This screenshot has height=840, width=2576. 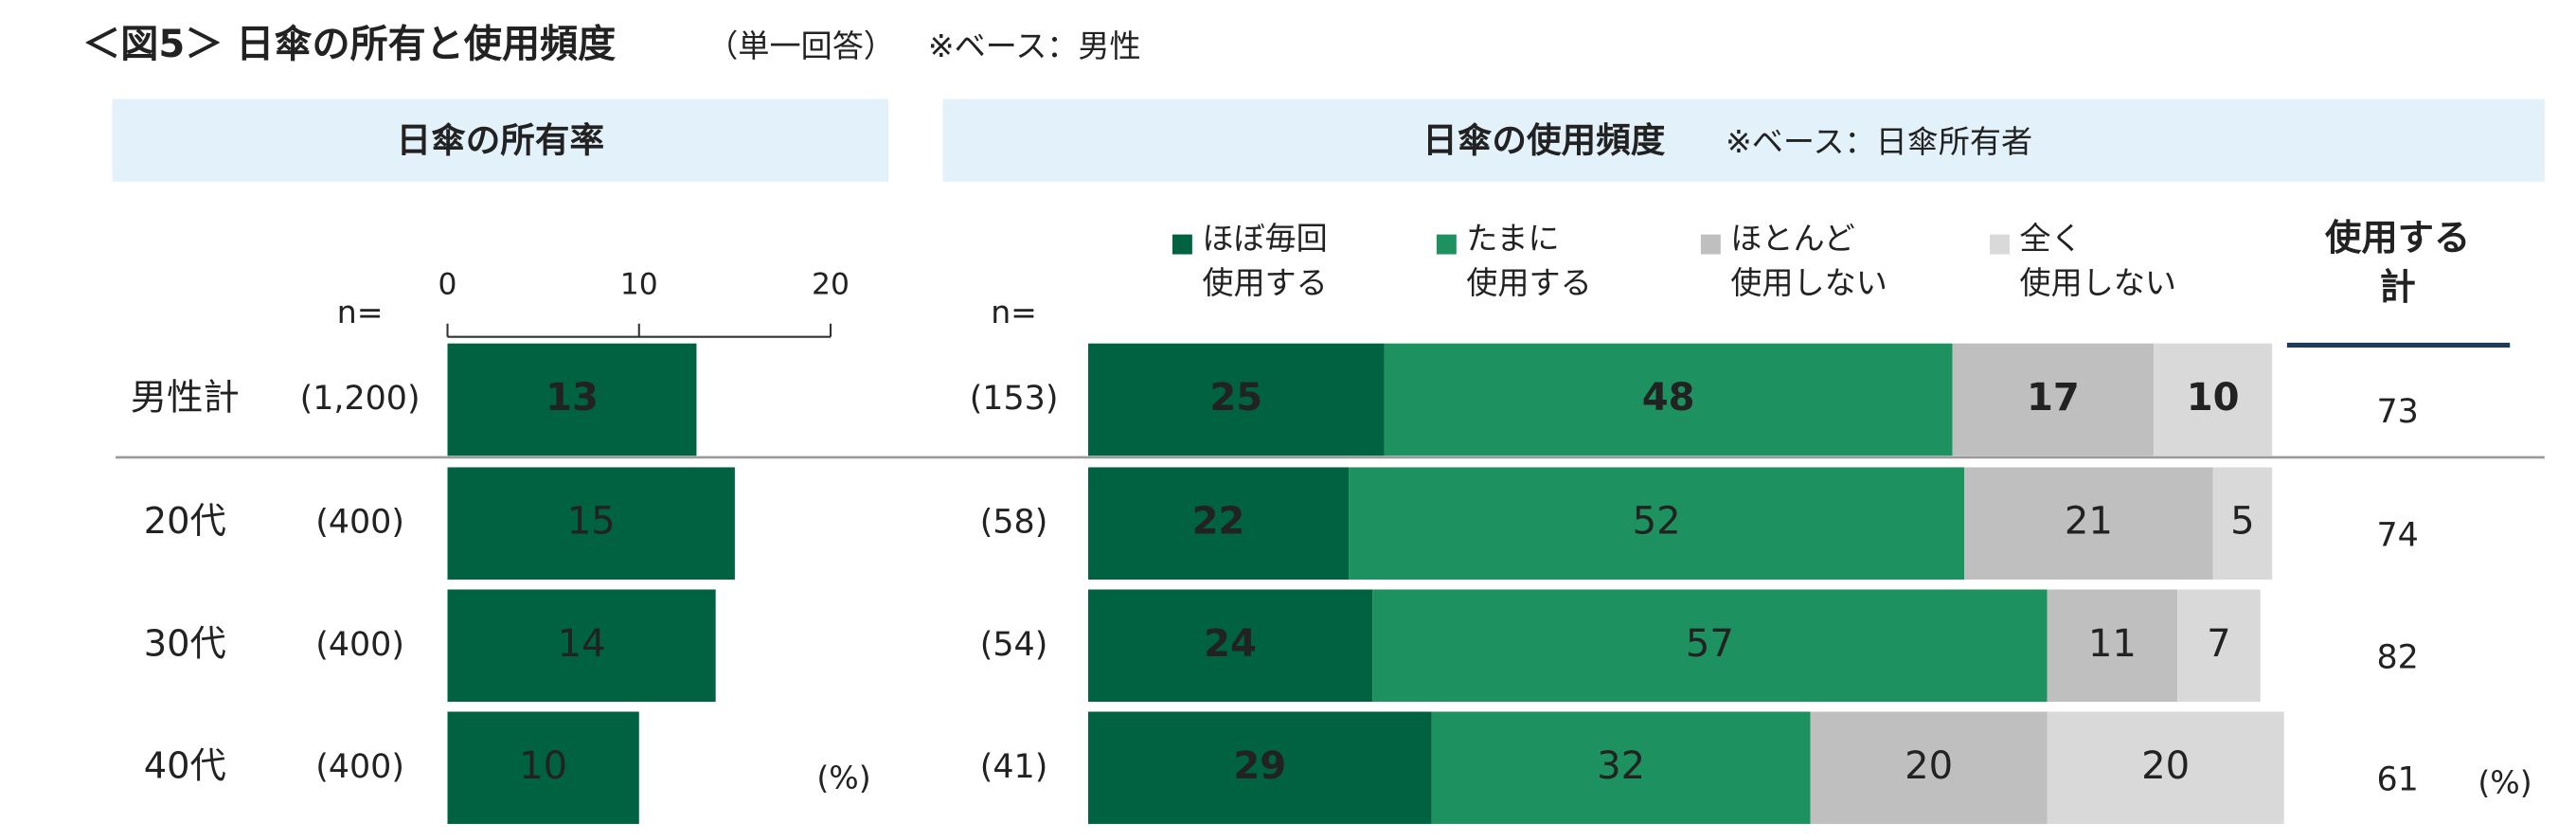 What do you see at coordinates (447, 285) in the screenshot?
I see `x-tick-label: 0` at bounding box center [447, 285].